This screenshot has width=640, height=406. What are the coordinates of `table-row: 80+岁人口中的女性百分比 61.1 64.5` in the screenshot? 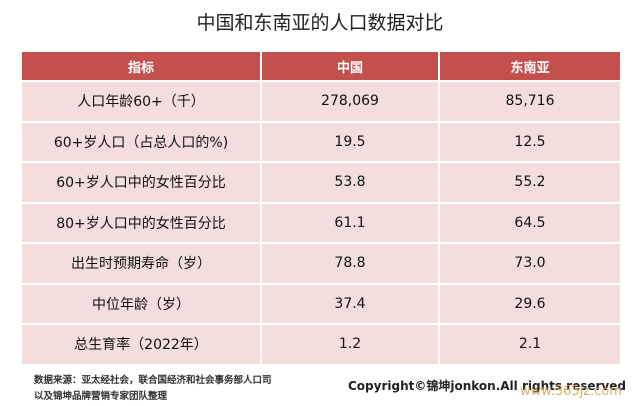 It's located at (321, 223).